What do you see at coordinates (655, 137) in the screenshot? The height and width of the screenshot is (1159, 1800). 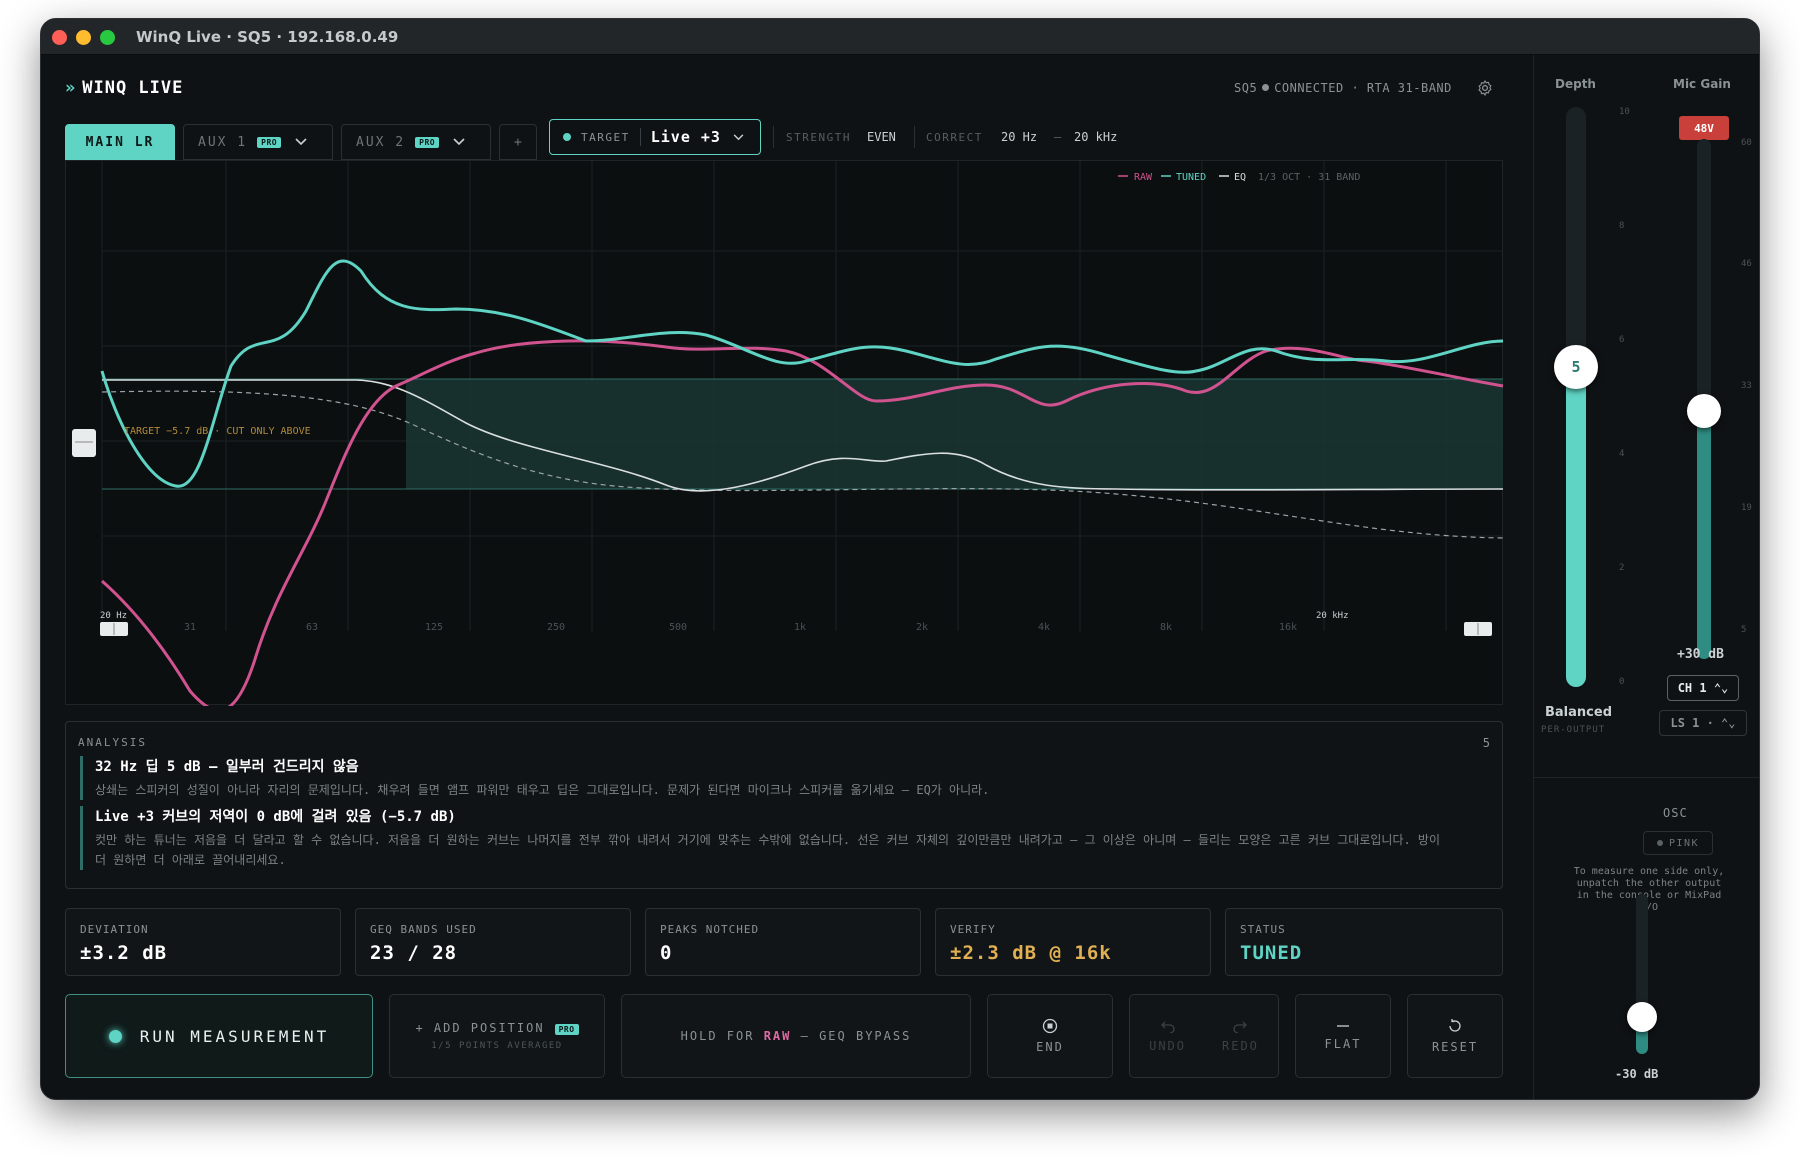 I see `target-curve-select: TARGET Live +3` at bounding box center [655, 137].